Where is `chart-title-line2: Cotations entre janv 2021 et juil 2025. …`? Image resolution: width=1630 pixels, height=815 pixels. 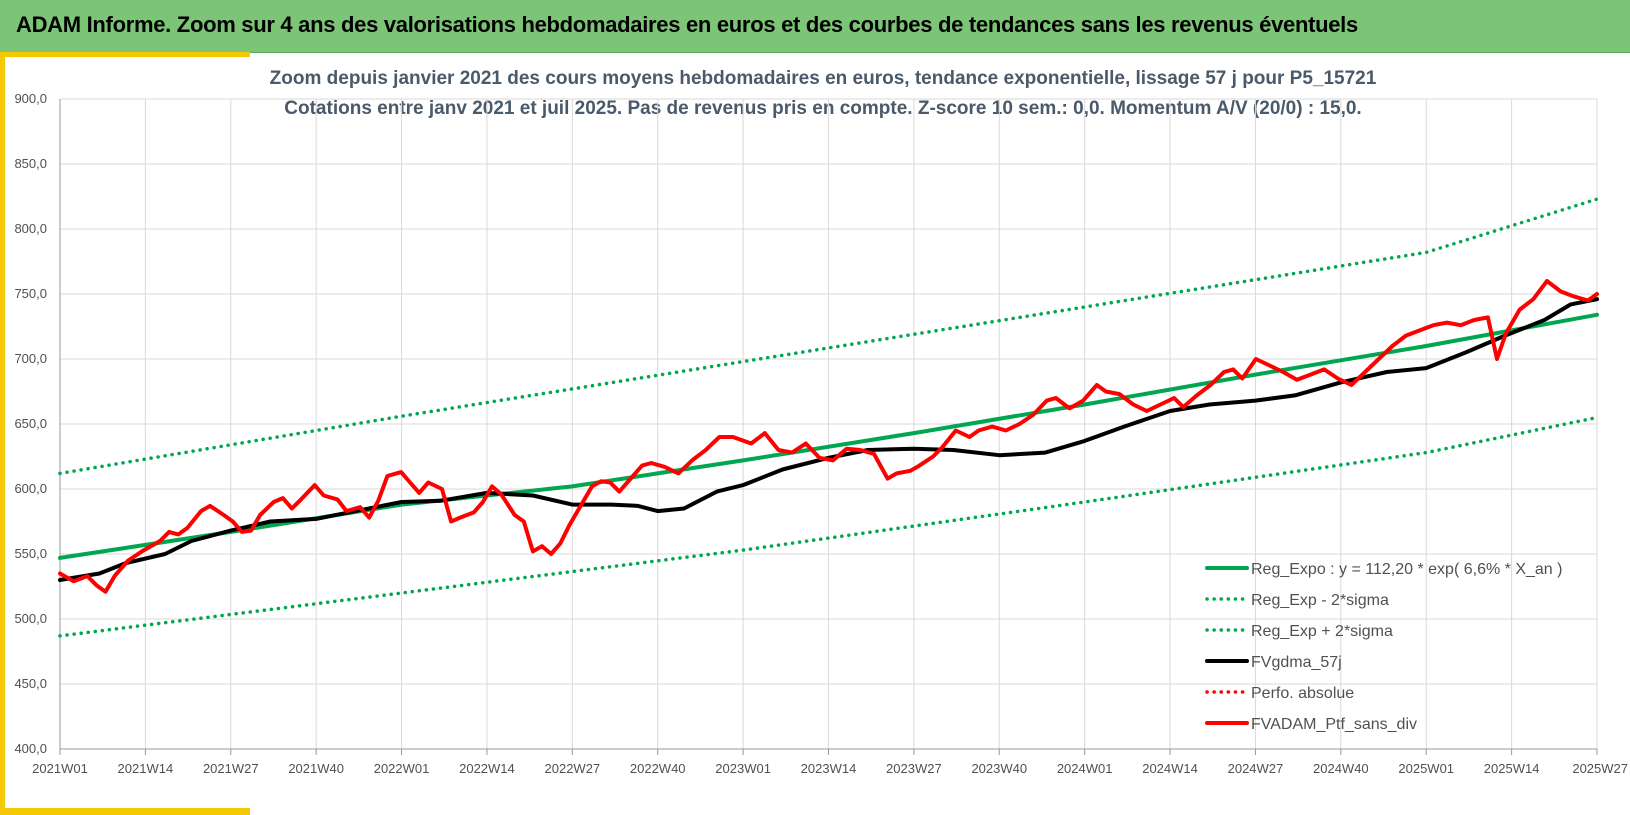 chart-title-line2: Cotations entre janv 2021 et juil 2025. … is located at coordinates (822, 108).